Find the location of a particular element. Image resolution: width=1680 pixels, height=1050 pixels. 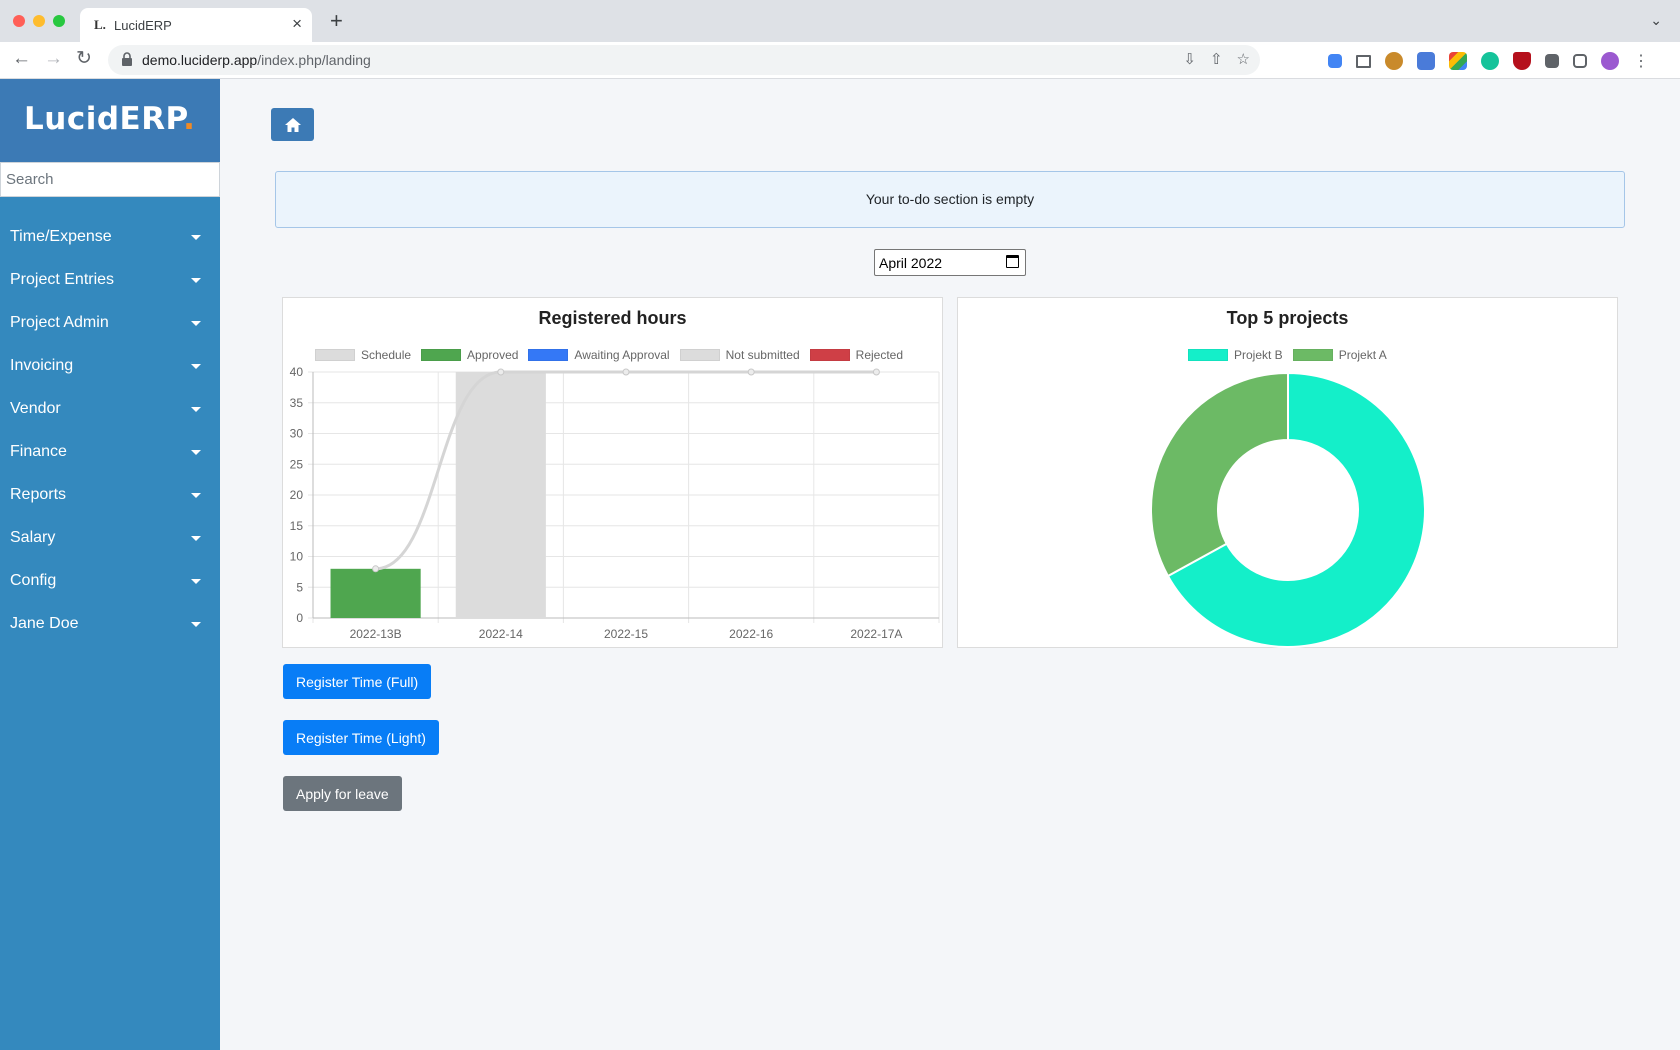

legend-item-rejected: Rejected is located at coordinates (856, 355).